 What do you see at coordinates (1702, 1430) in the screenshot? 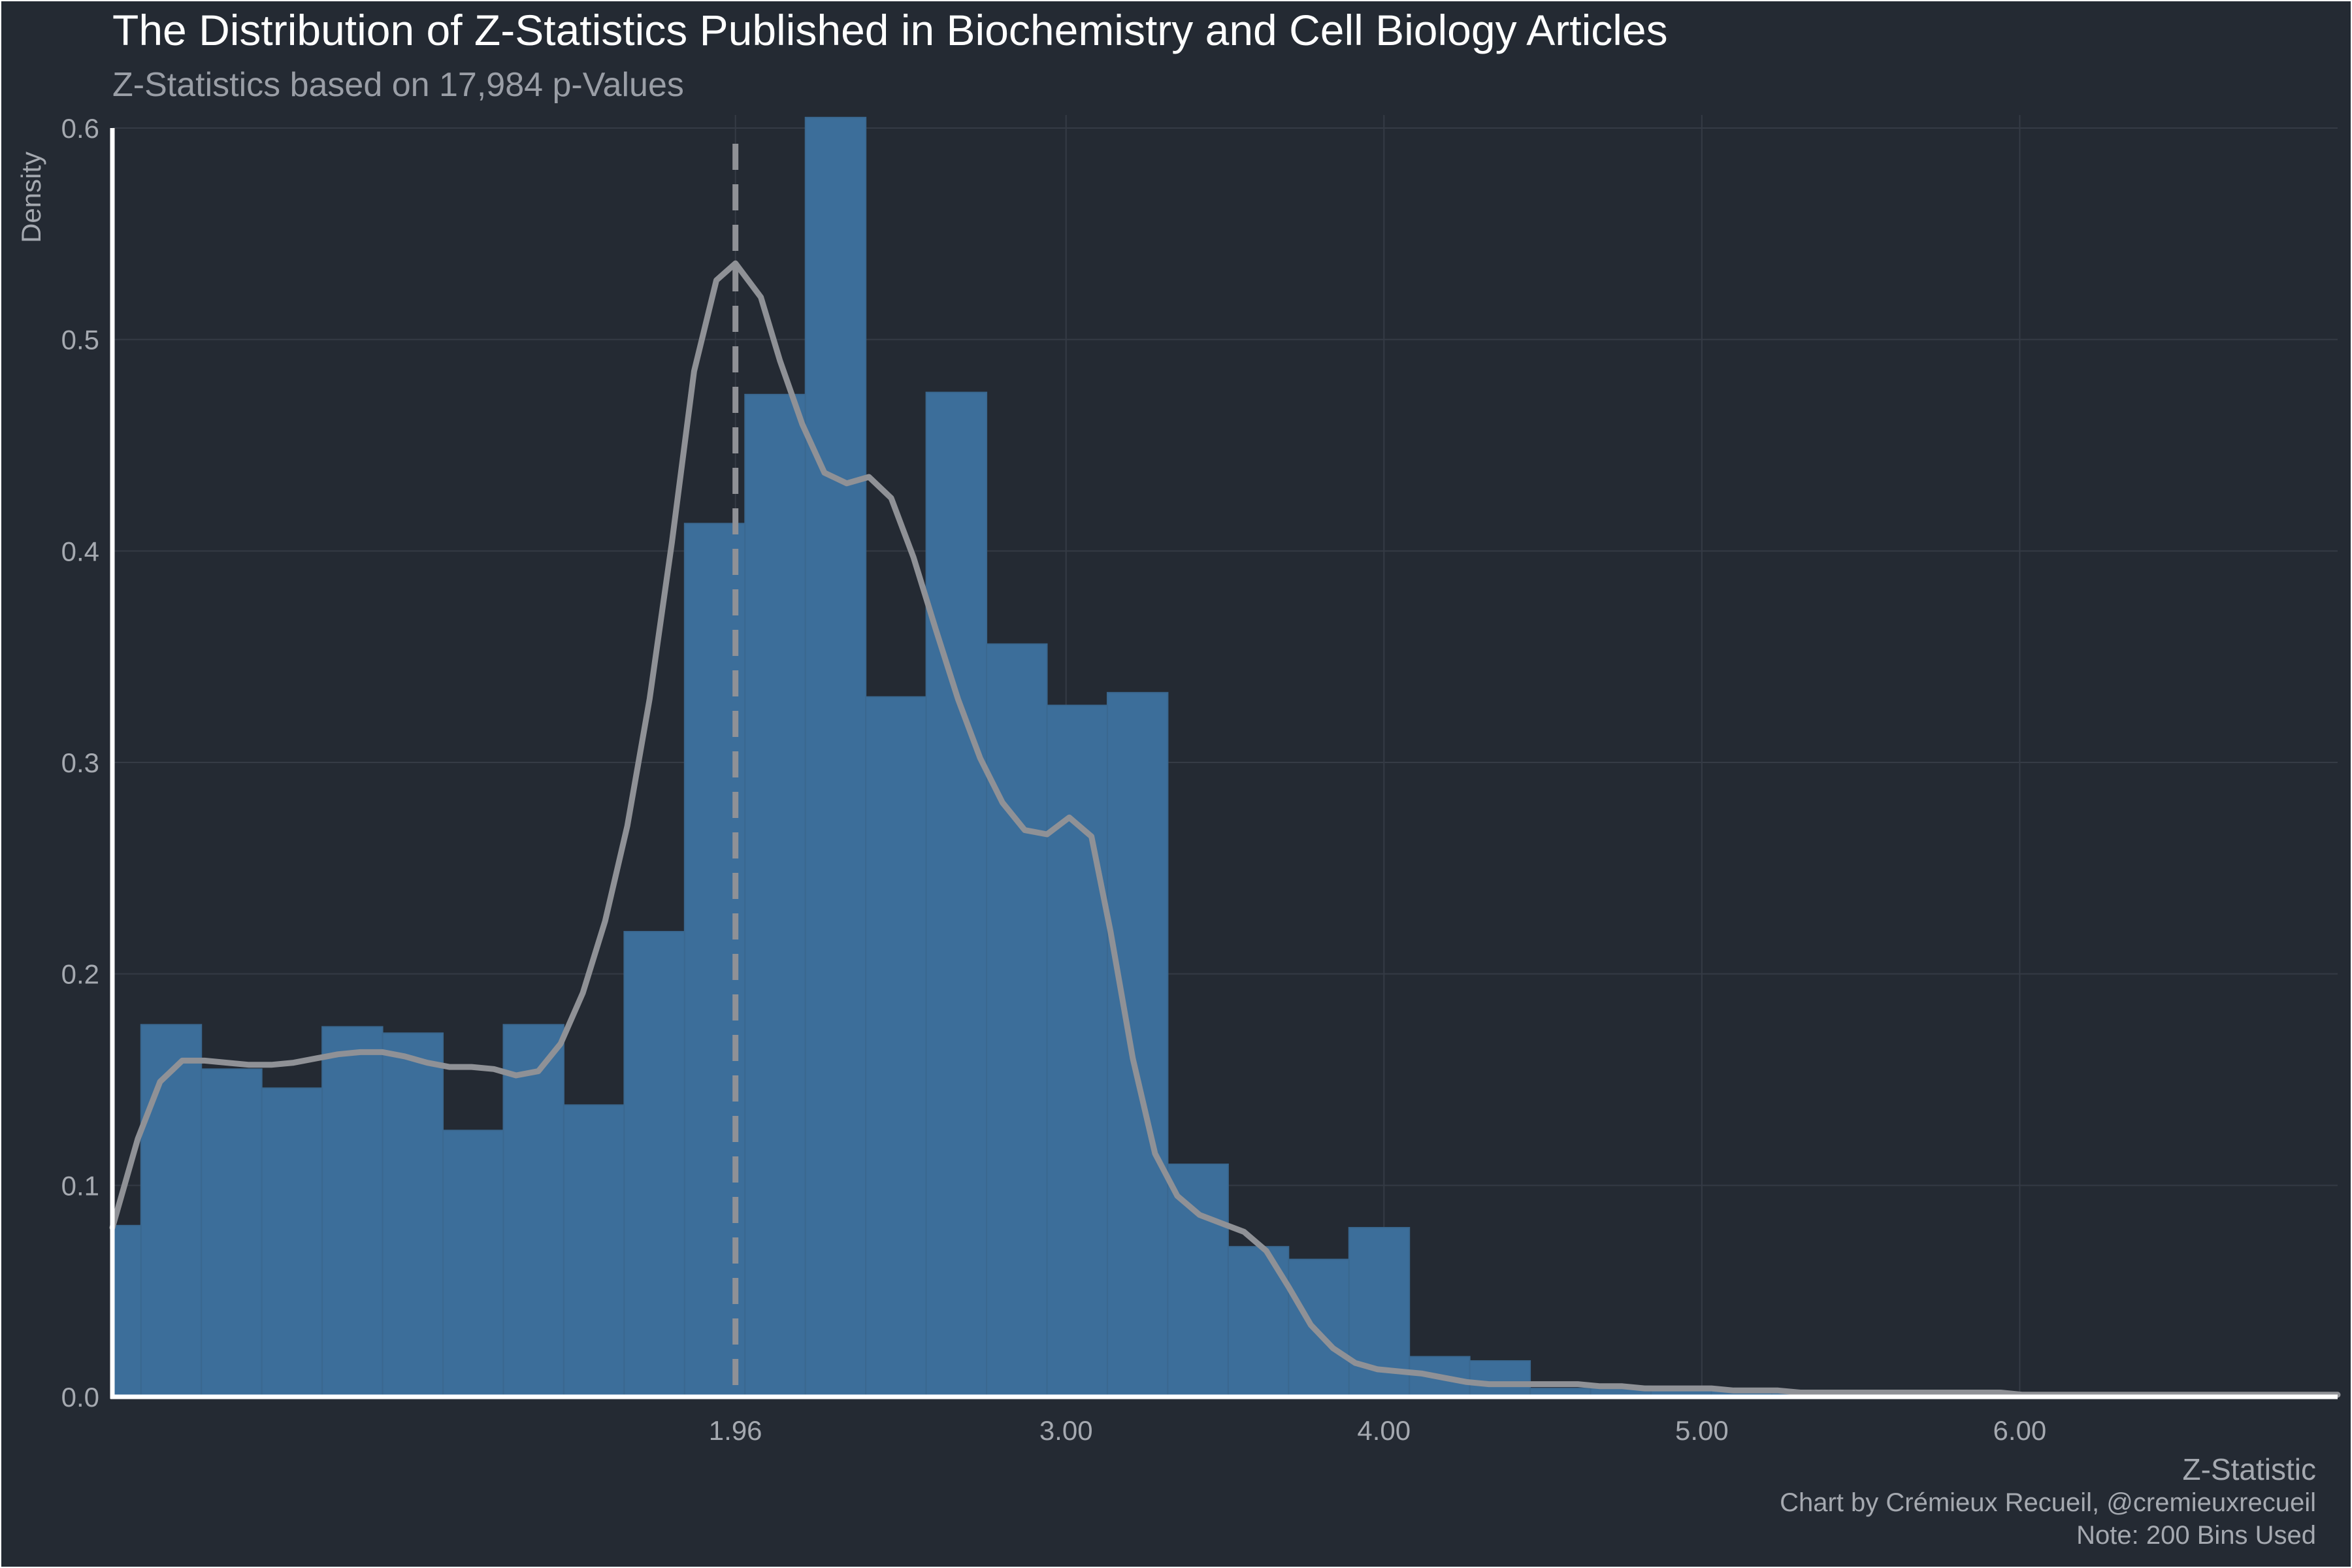
I see `x-tick-label-3: 5.00` at bounding box center [1702, 1430].